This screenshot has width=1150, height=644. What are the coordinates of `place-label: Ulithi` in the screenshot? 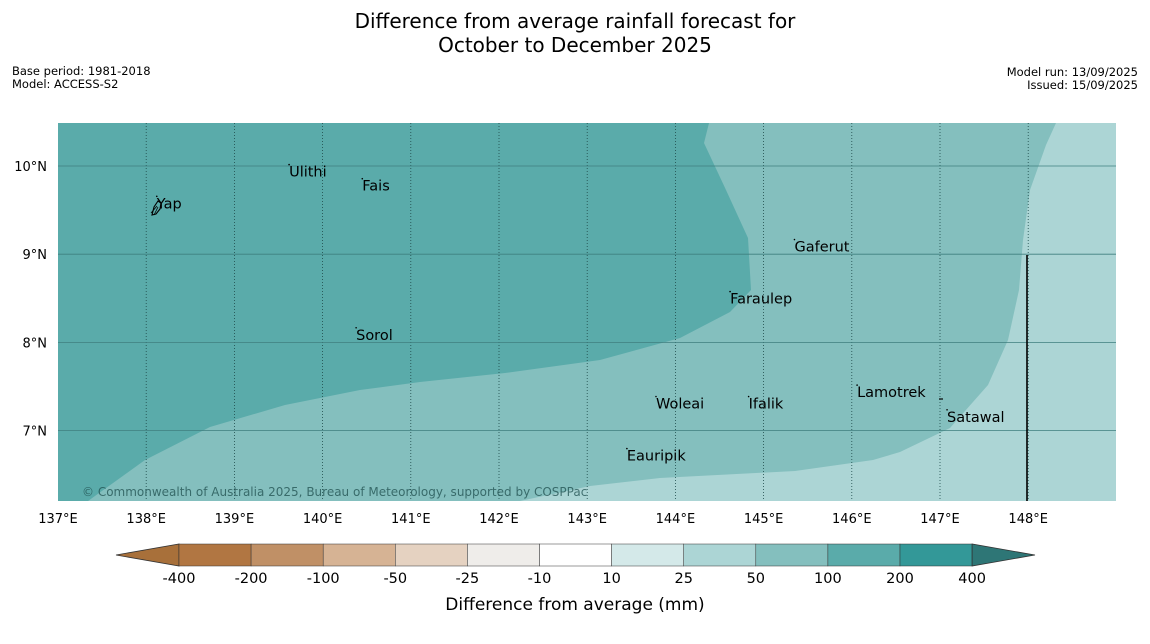 It's located at (308, 173).